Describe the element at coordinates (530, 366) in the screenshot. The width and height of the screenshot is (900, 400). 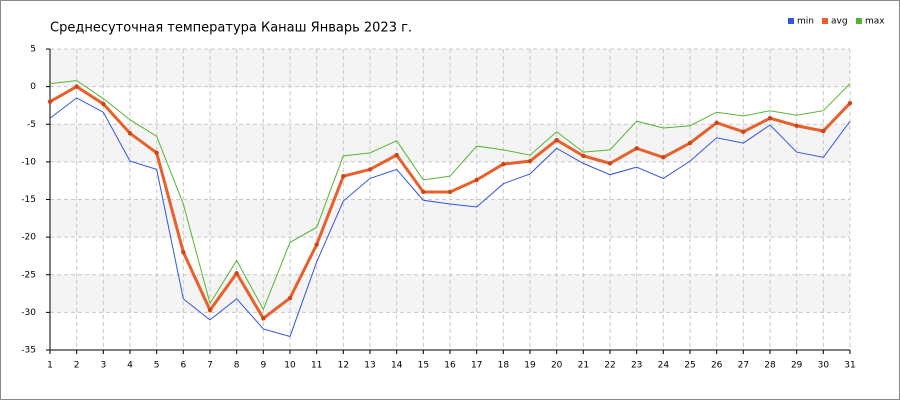
I see `x-tick-label: 19` at that location.